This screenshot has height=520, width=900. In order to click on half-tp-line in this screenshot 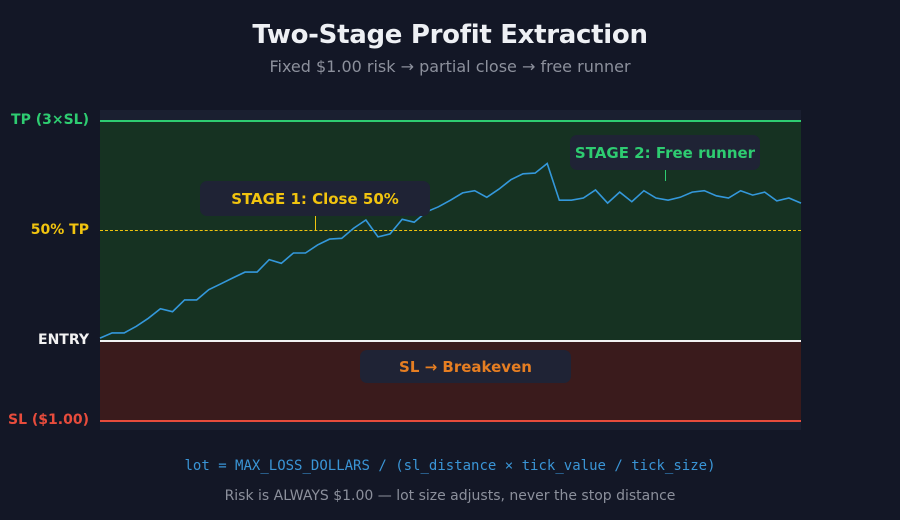, I will do `click(450, 230)`.